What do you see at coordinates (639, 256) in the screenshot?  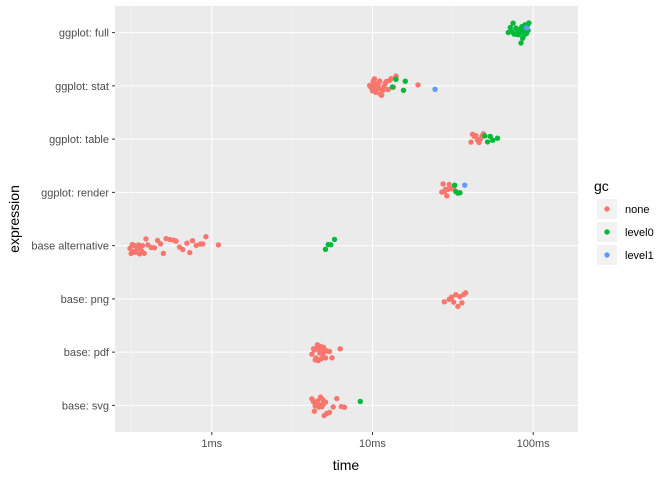 I see `legend-label: level1` at bounding box center [639, 256].